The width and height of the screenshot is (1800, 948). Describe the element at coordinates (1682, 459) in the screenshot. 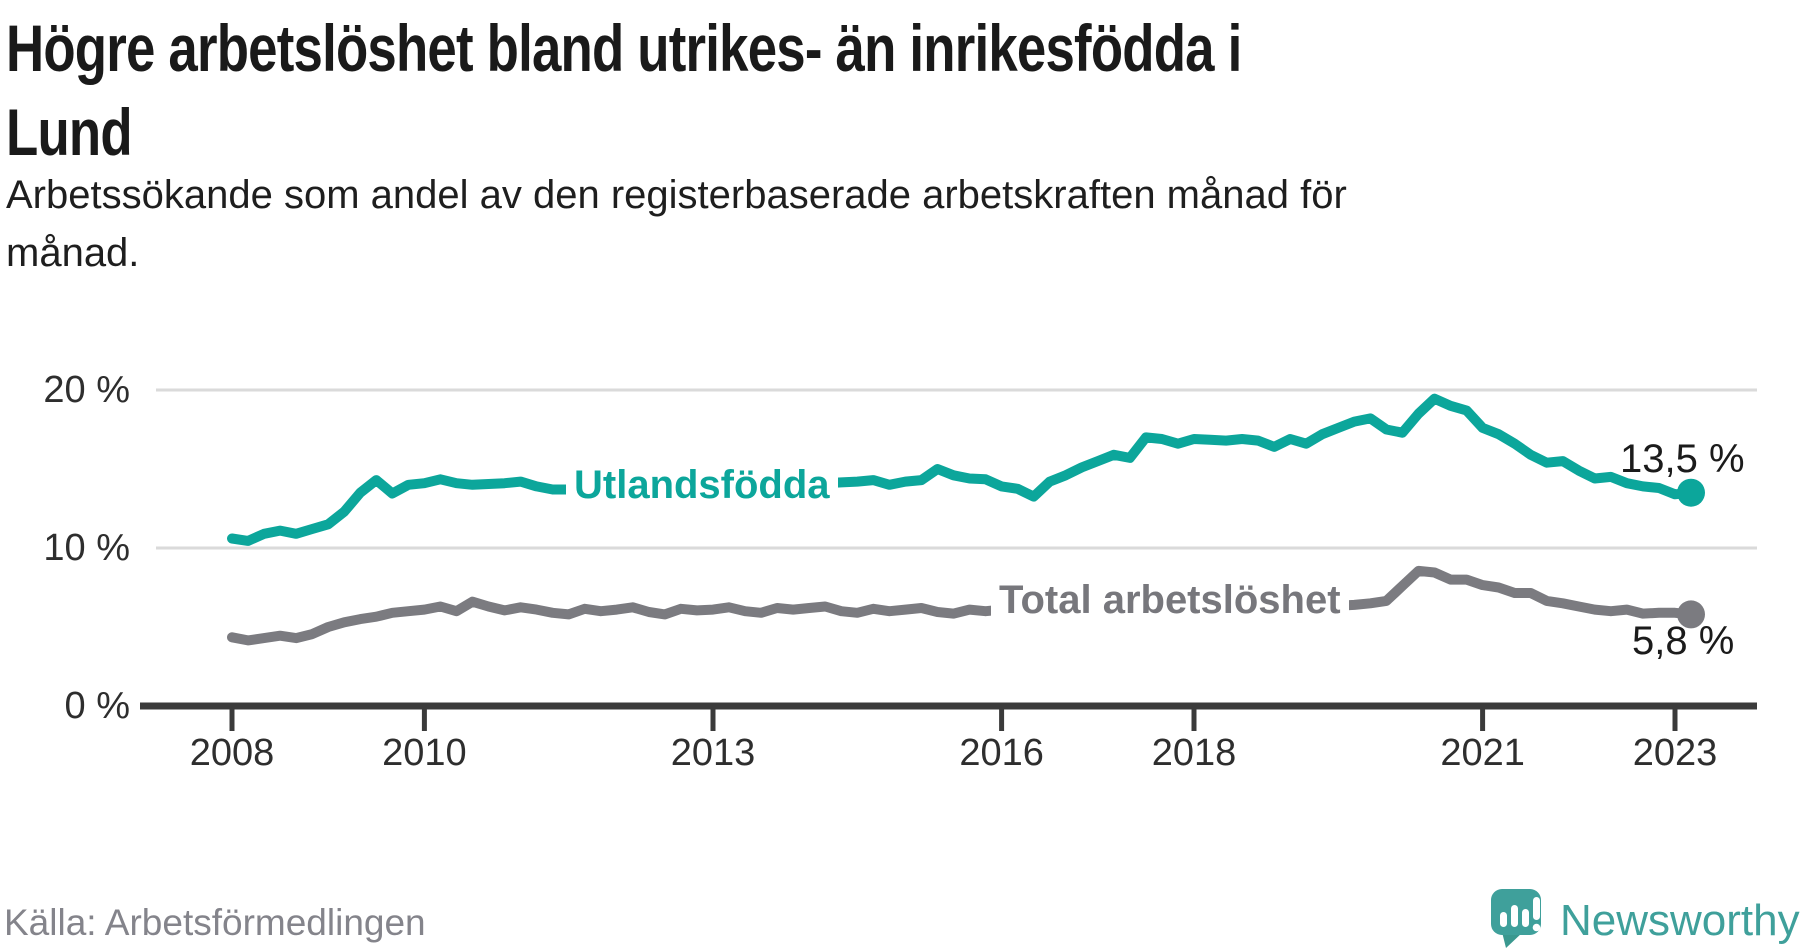

I see `end-value-label-utlandsfodda: 13,5 %` at that location.